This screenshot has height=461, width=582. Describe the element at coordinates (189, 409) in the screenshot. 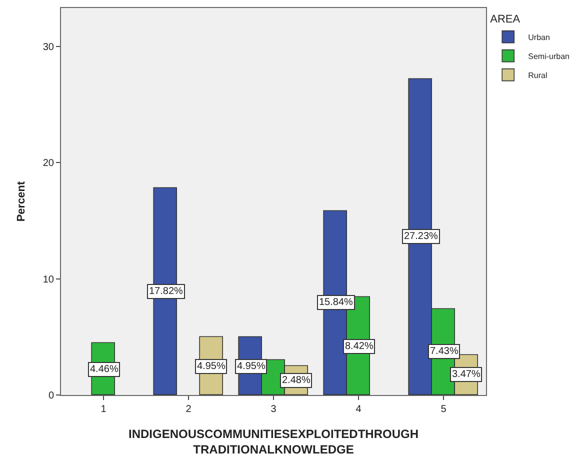

I see `x-tick-label: 2` at that location.